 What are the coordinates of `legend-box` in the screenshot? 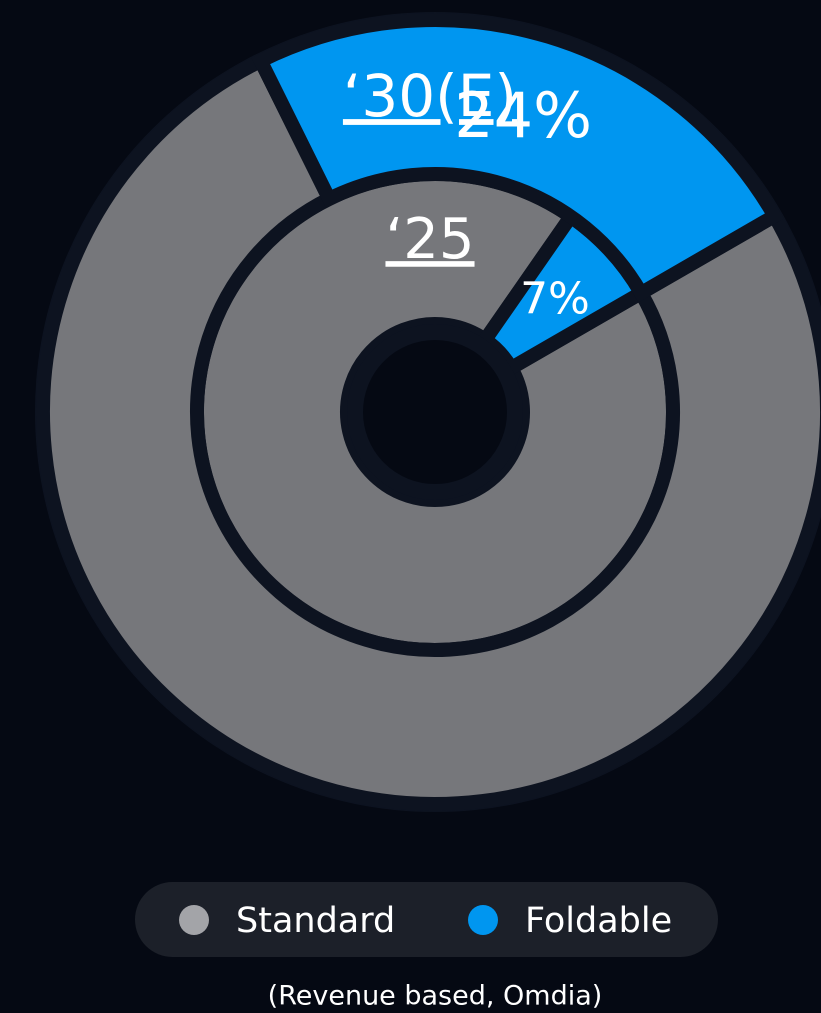 It's located at (426, 919).